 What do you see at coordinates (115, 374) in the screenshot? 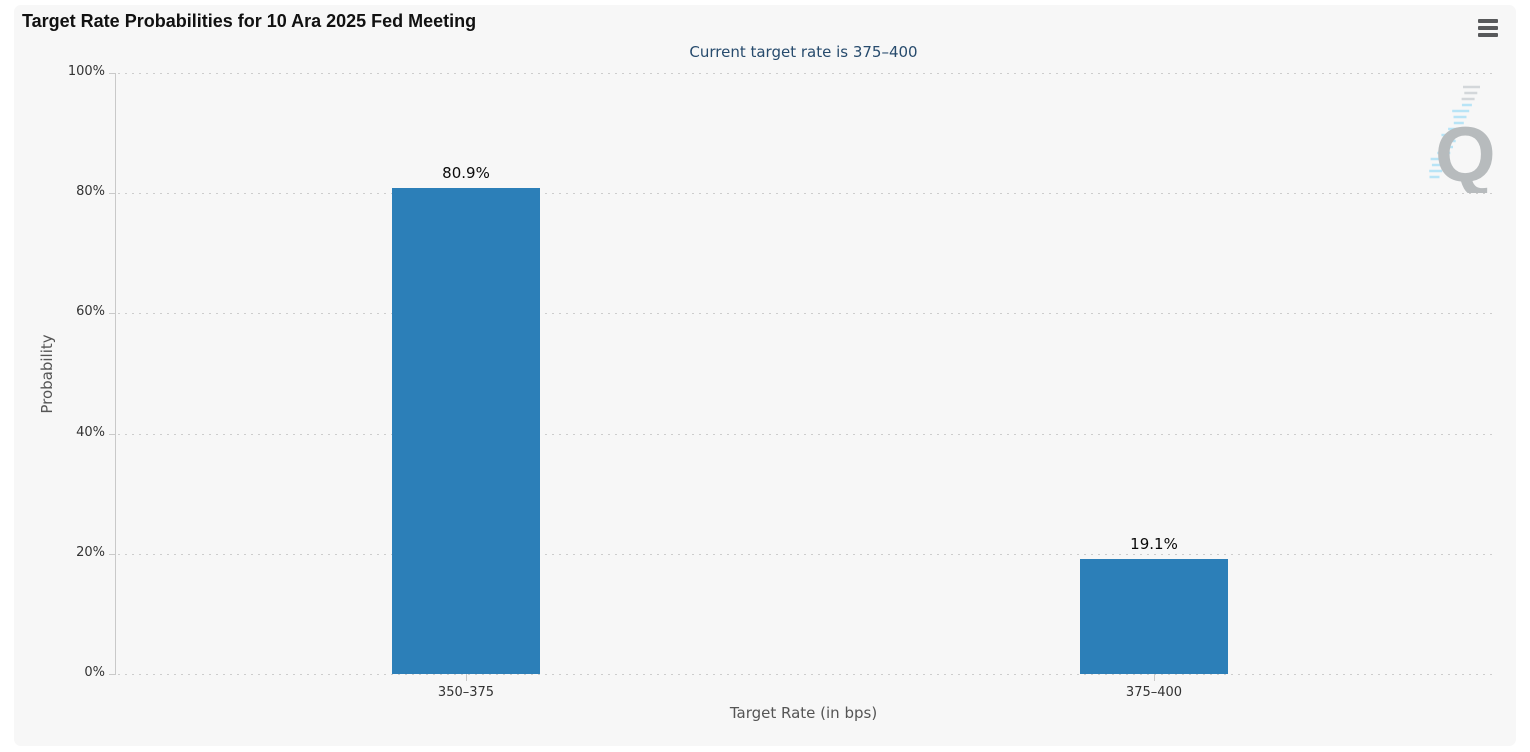
I see `y-axis-line` at bounding box center [115, 374].